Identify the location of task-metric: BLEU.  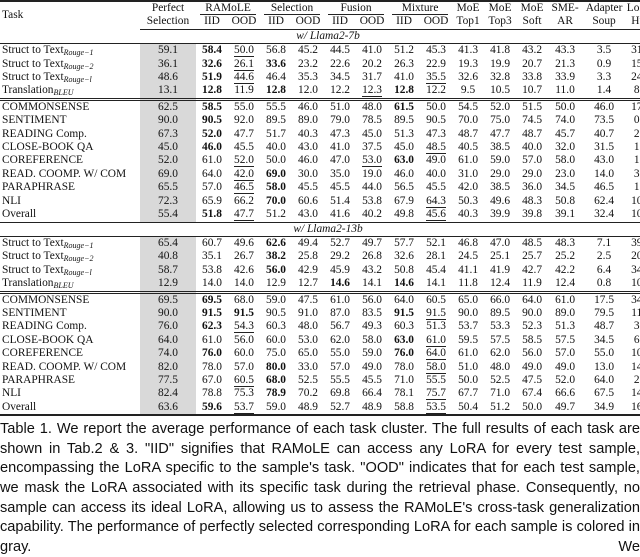
(63, 286).